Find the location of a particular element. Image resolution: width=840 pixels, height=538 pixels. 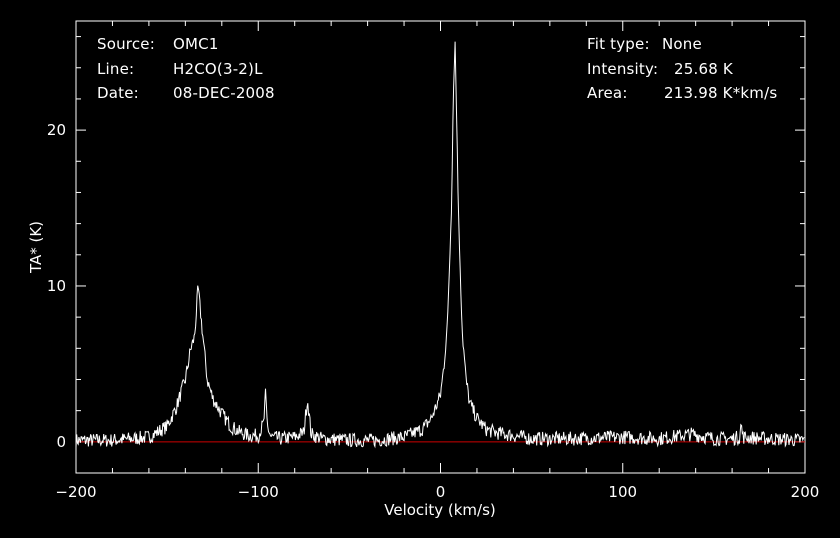

x-tick-label: 200 is located at coordinates (805, 492).